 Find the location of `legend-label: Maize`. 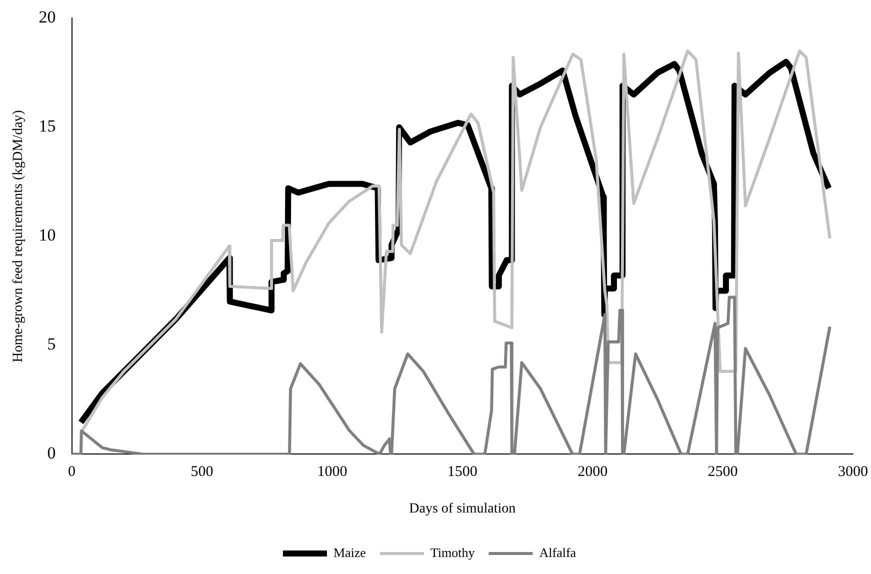

legend-label: Maize is located at coordinates (349, 552).